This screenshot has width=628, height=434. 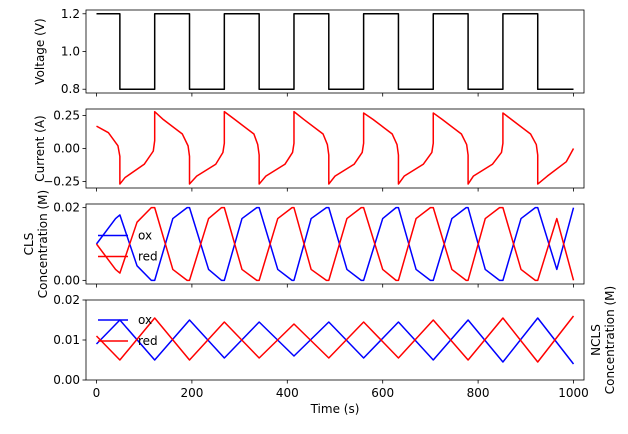 I want to click on y-axis-label-line: Current (A), so click(x=40, y=148).